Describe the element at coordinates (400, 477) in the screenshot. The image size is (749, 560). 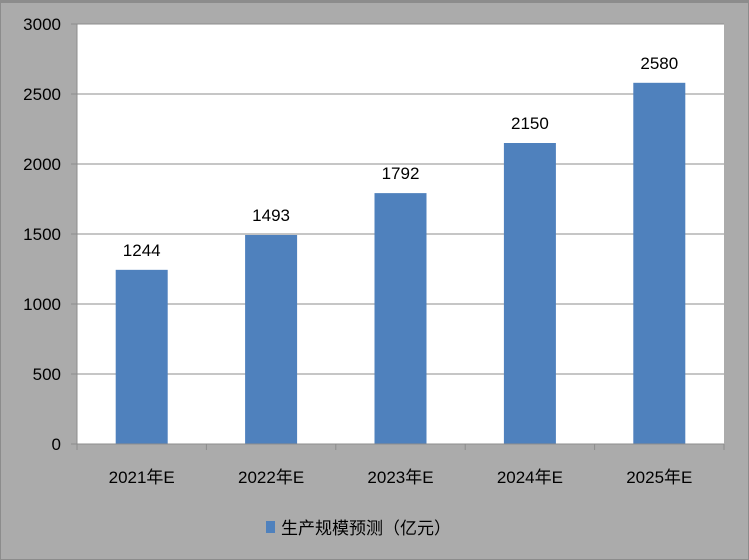
I see `x-tick-label: 2023年E` at that location.